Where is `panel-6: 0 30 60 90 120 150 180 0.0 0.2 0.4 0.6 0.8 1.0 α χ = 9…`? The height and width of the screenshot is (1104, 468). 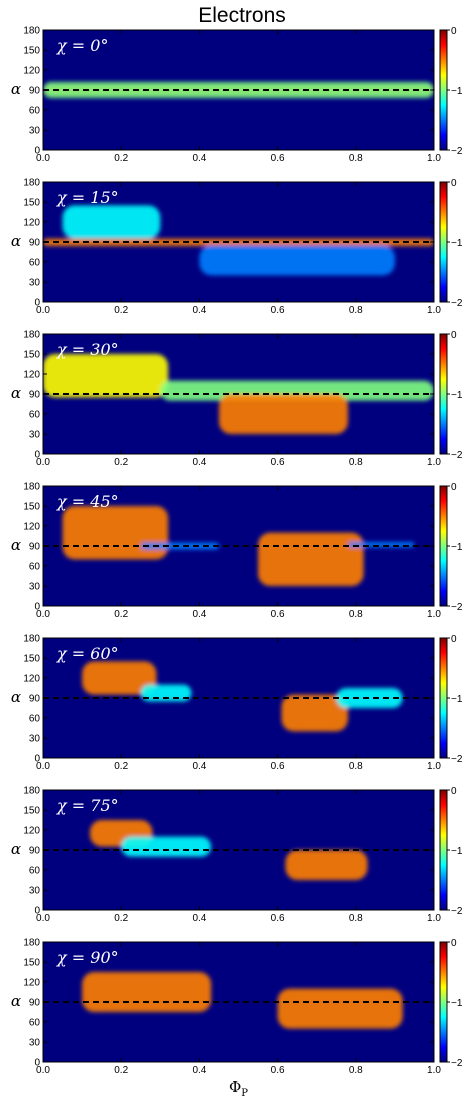
panel-6: 0 30 60 90 120 150 180 0.0 0.2 0.4 0.6 0.8 1.0 α χ = 9… is located at coordinates (237, 1019).